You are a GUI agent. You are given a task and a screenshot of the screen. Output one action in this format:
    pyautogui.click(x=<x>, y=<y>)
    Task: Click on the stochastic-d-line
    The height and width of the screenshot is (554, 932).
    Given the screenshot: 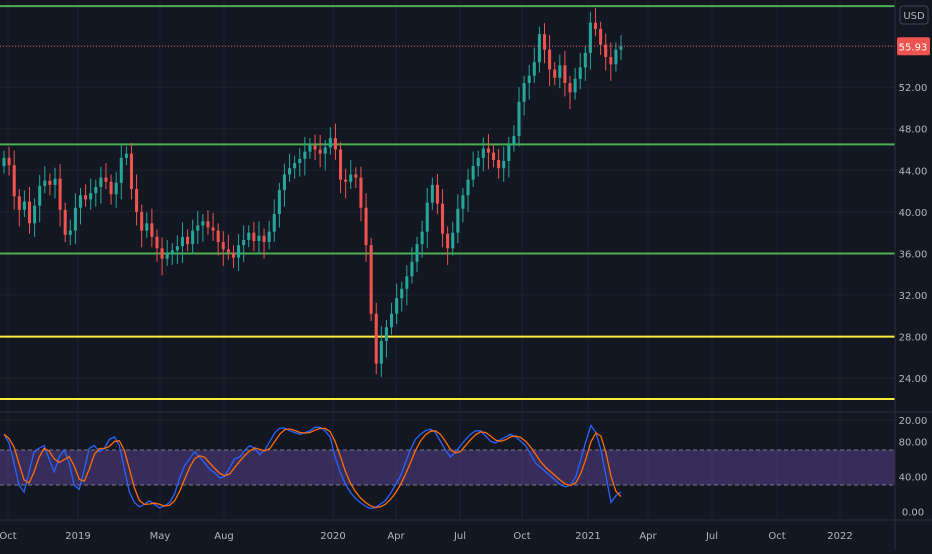 What is the action you would take?
    pyautogui.click(x=312, y=468)
    